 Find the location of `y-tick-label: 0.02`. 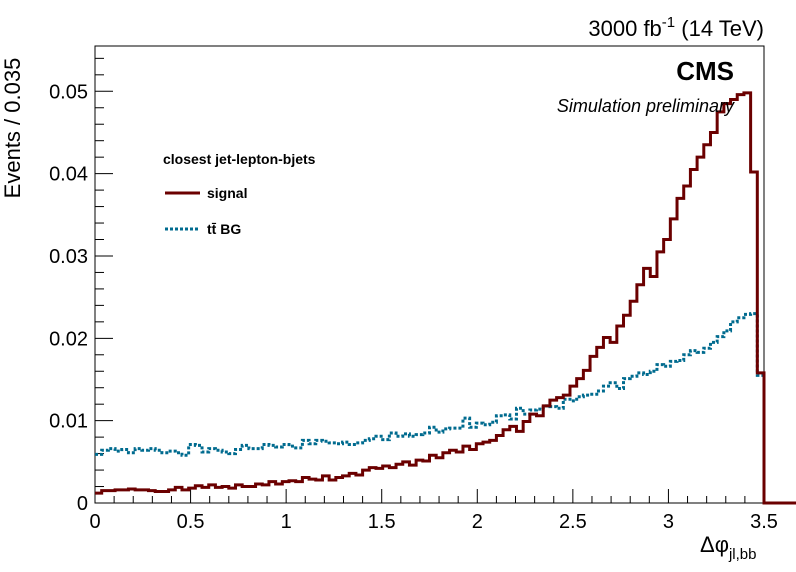

y-tick-label: 0.02 is located at coordinates (68, 339).